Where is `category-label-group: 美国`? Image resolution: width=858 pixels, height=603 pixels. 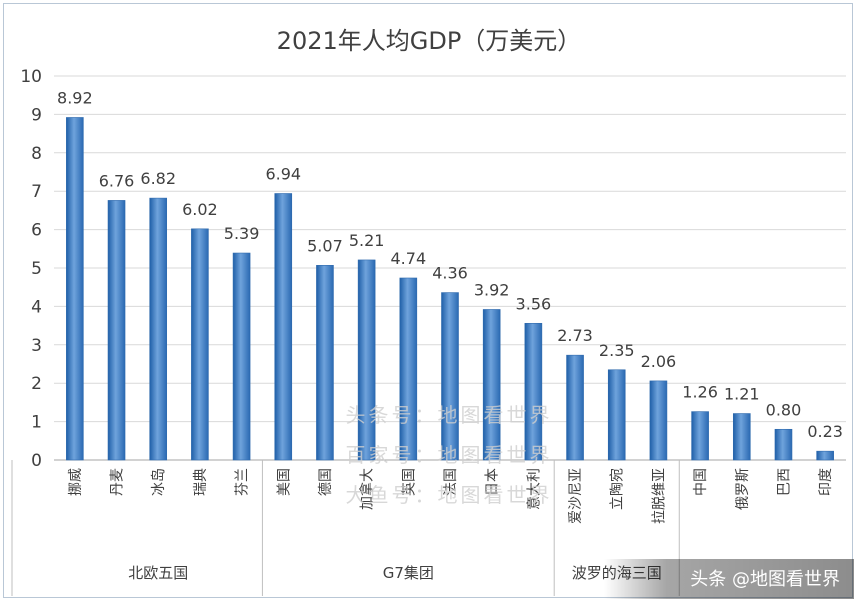 category-label-group: 美国 is located at coordinates (284, 482).